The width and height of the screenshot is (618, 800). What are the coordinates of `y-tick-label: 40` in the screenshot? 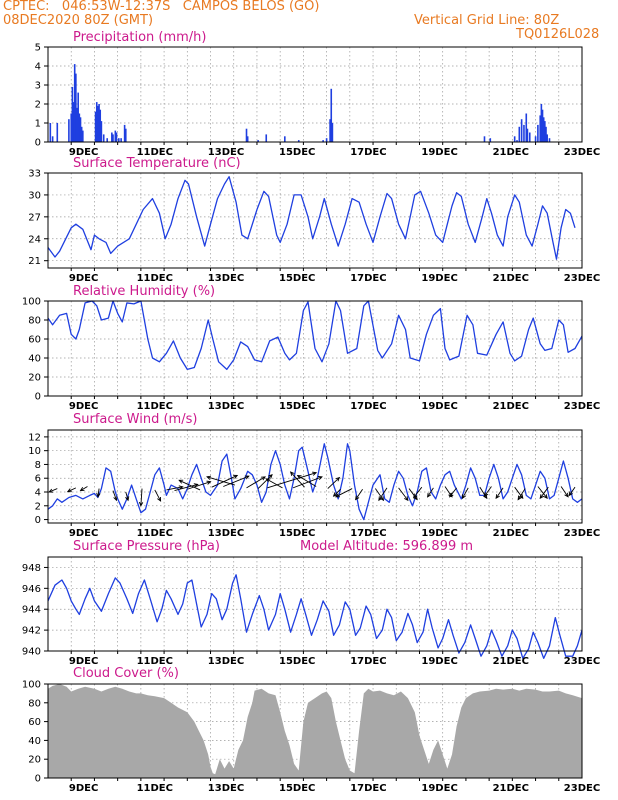 It's located at (34, 359).